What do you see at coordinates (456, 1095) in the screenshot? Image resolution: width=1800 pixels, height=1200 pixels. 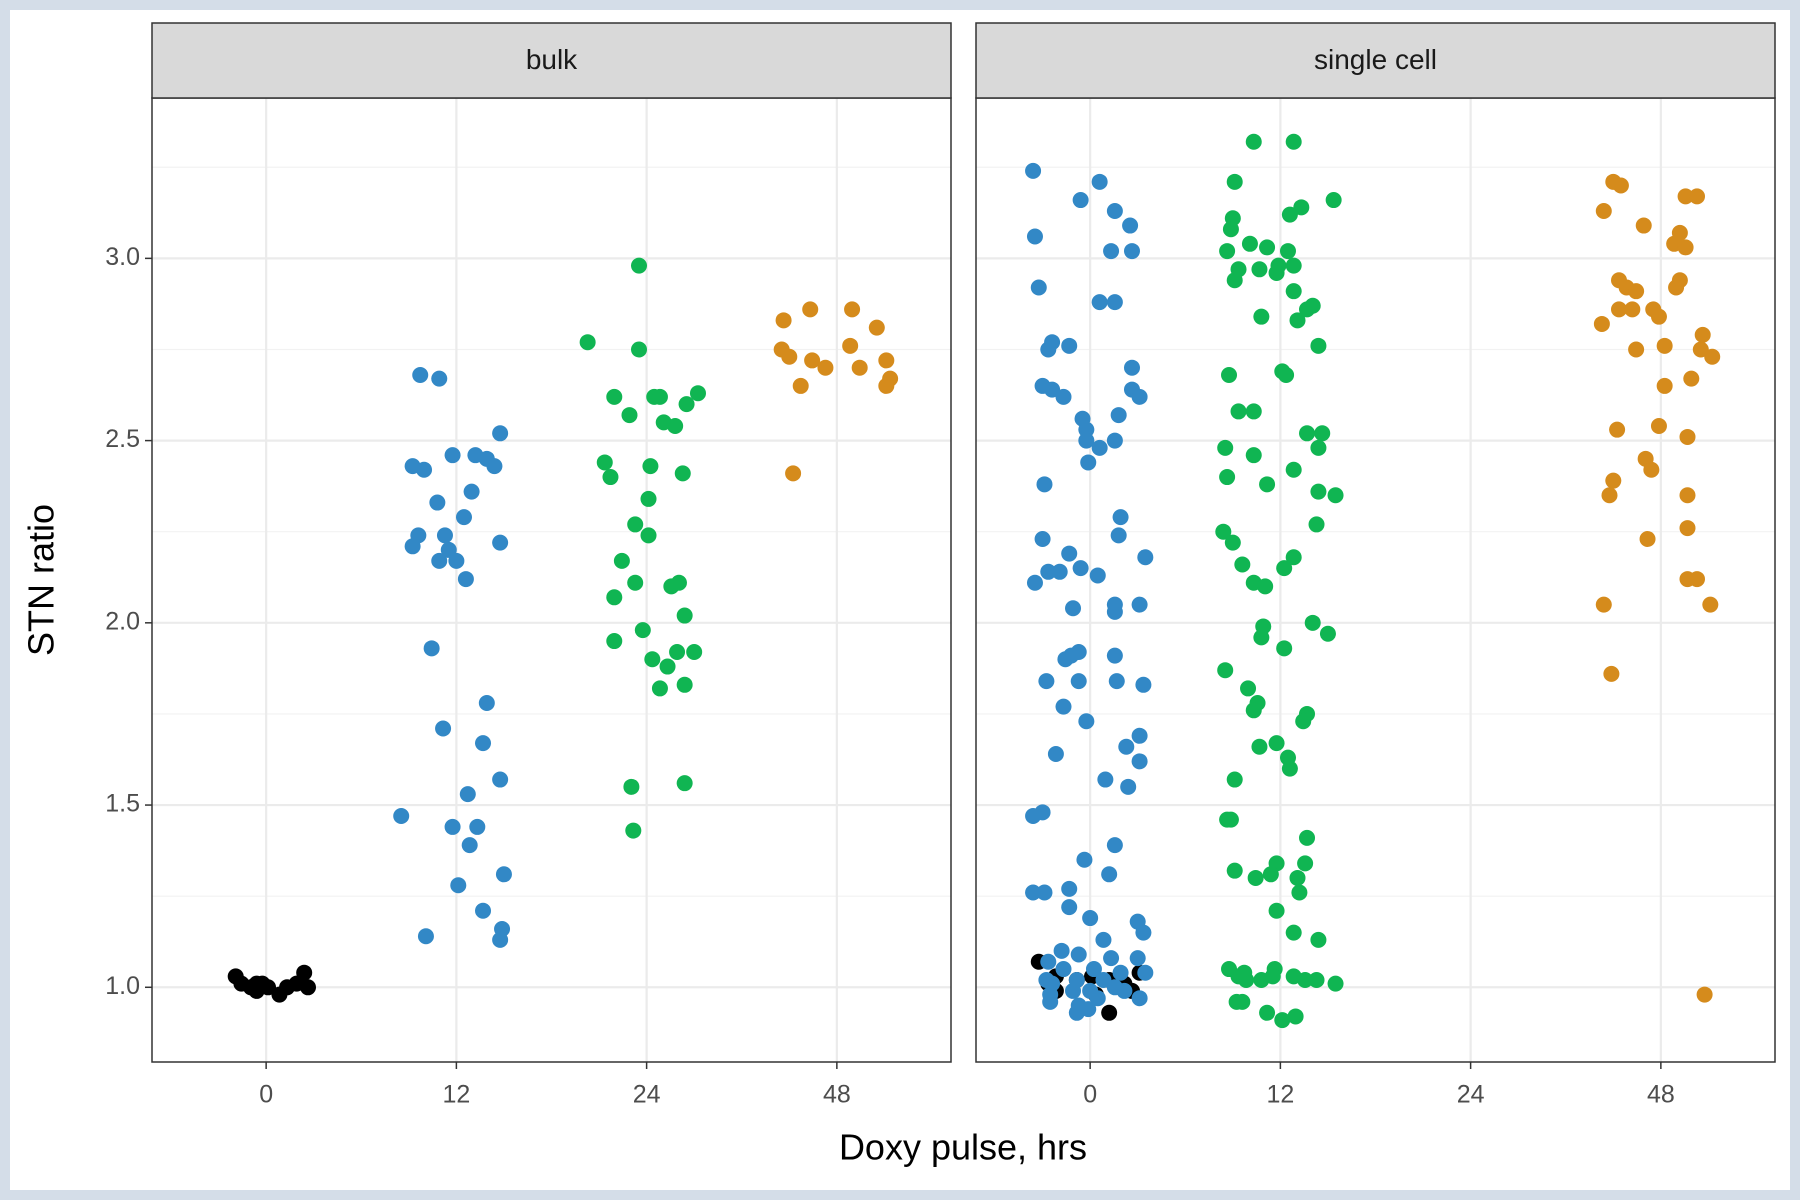 I see `x-tick-label: 12` at bounding box center [456, 1095].